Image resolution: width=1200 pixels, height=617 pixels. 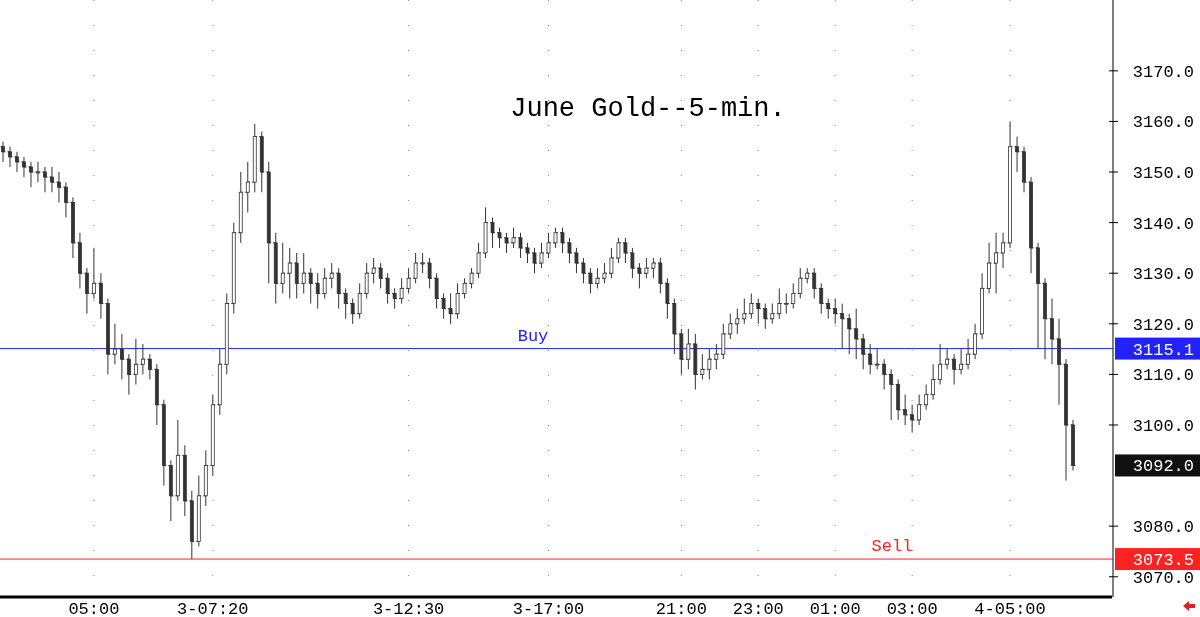 What do you see at coordinates (1163, 528) in the screenshot?
I see `y-tick-label: 3080.0` at bounding box center [1163, 528].